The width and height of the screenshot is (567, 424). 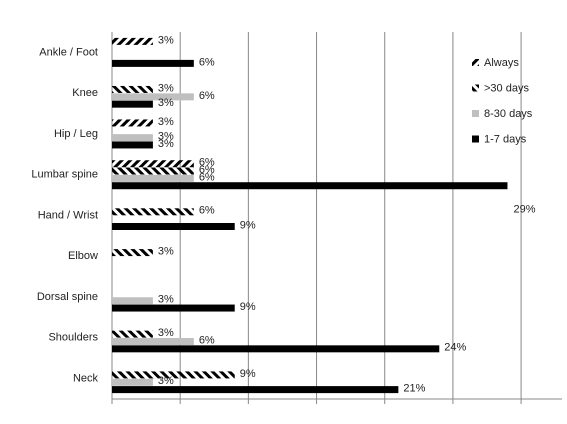 I want to click on y-tick-label: Dorsal spine, so click(x=67, y=297).